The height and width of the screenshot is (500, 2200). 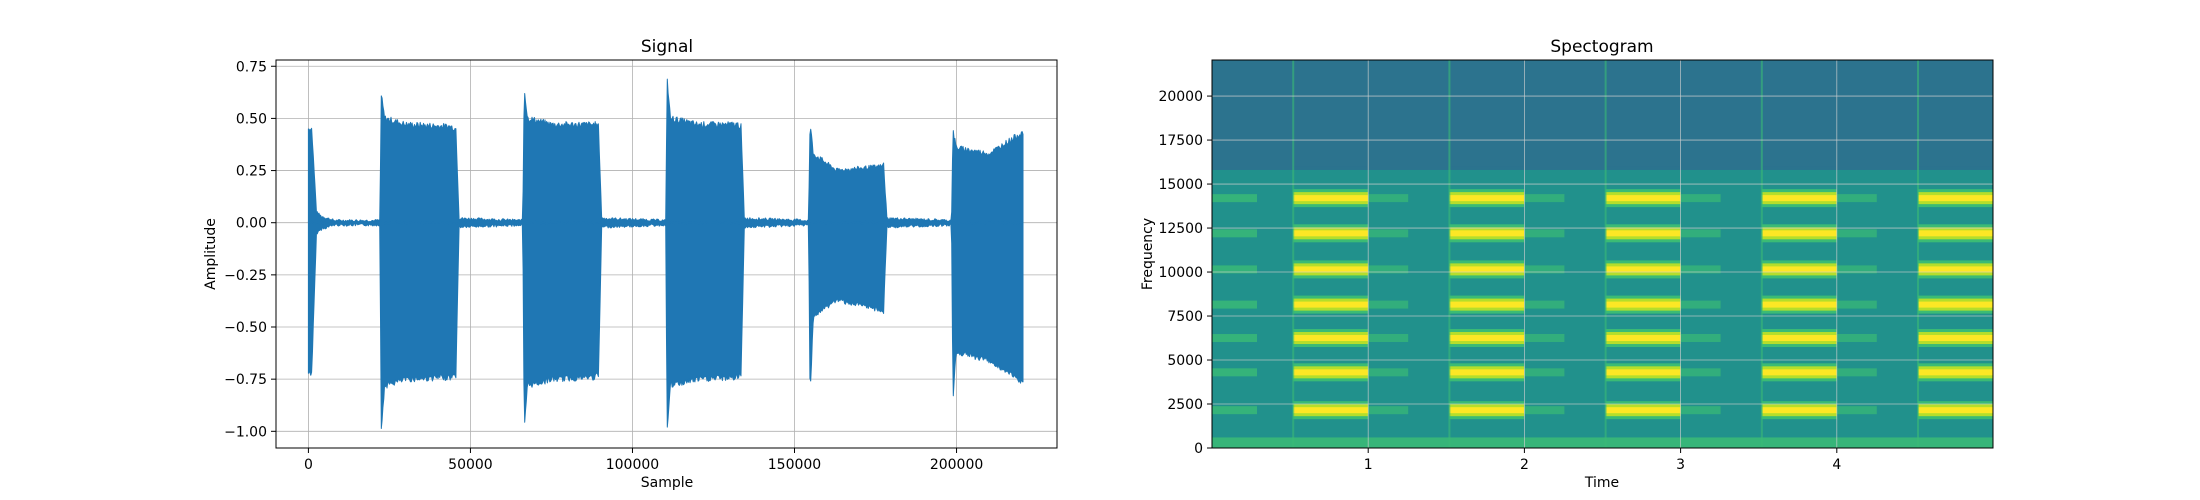 I want to click on signal-ylabel: Amplitude, so click(x=211, y=254).